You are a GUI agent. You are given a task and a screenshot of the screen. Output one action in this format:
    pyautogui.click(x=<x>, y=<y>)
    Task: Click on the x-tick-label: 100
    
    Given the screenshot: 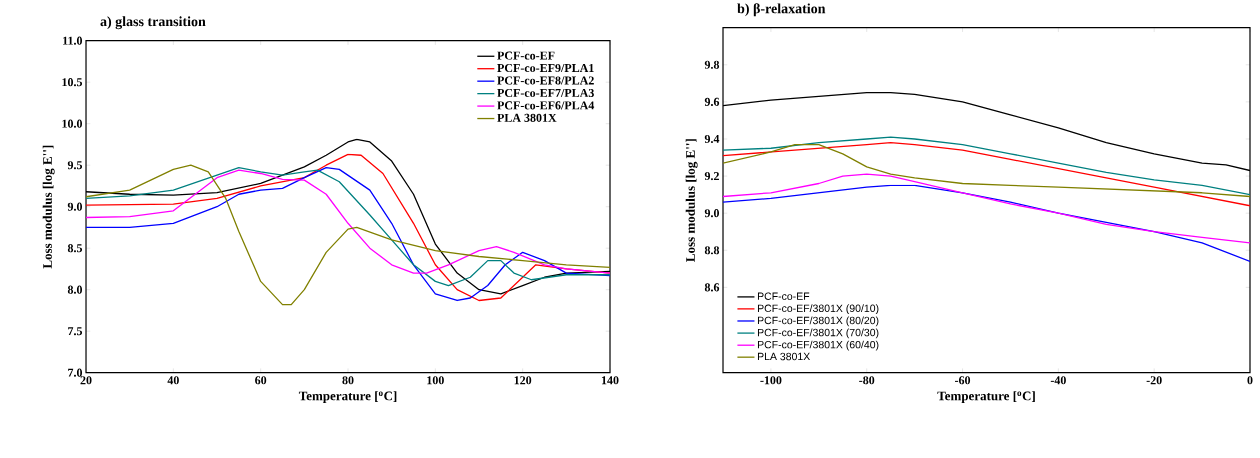 What is the action you would take?
    pyautogui.click(x=435, y=380)
    